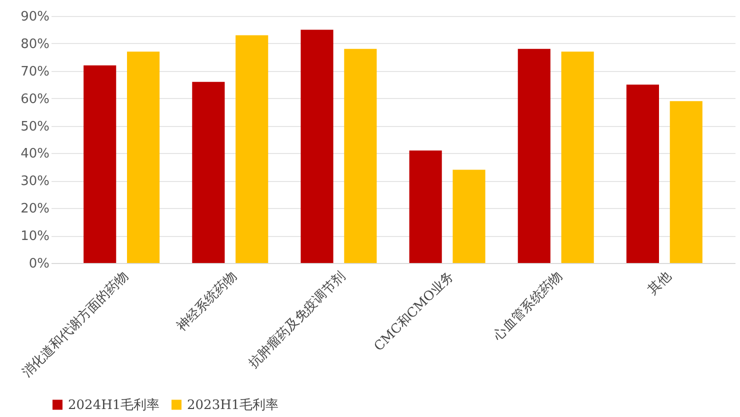 This screenshot has width=740, height=417. What do you see at coordinates (114, 404) in the screenshot?
I see `legend-label: 2024H1毛利率` at bounding box center [114, 404].